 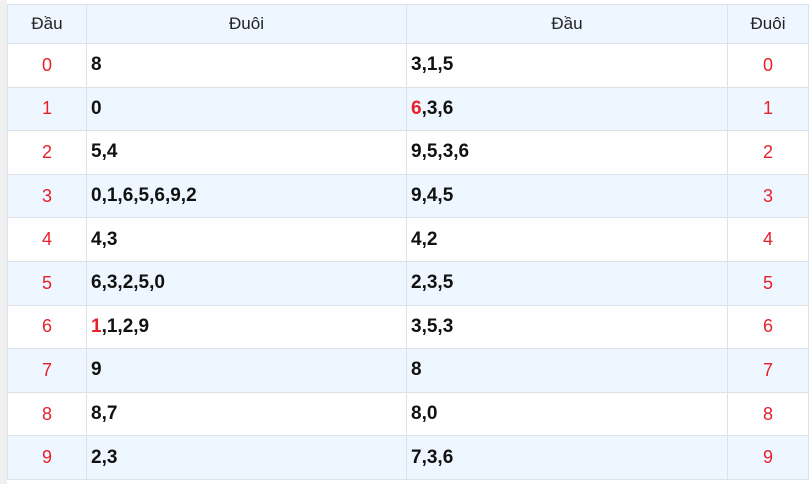 I want to click on highlight-digit: 6, so click(x=416, y=108).